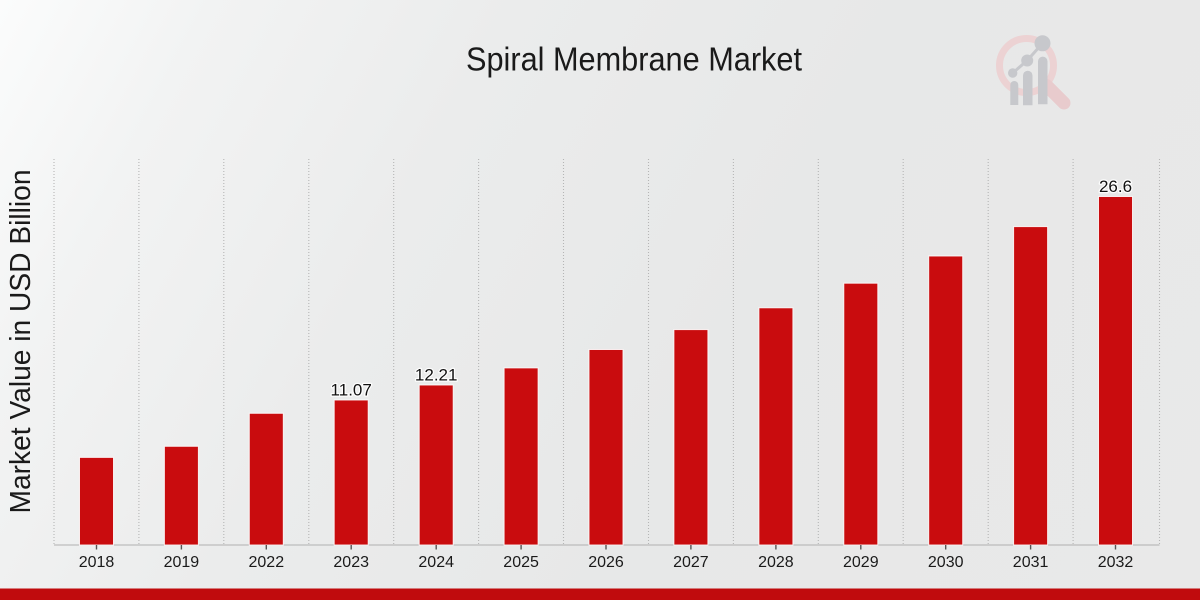 Image resolution: width=1200 pixels, height=600 pixels. I want to click on svg-text: 2024, so click(436, 562).